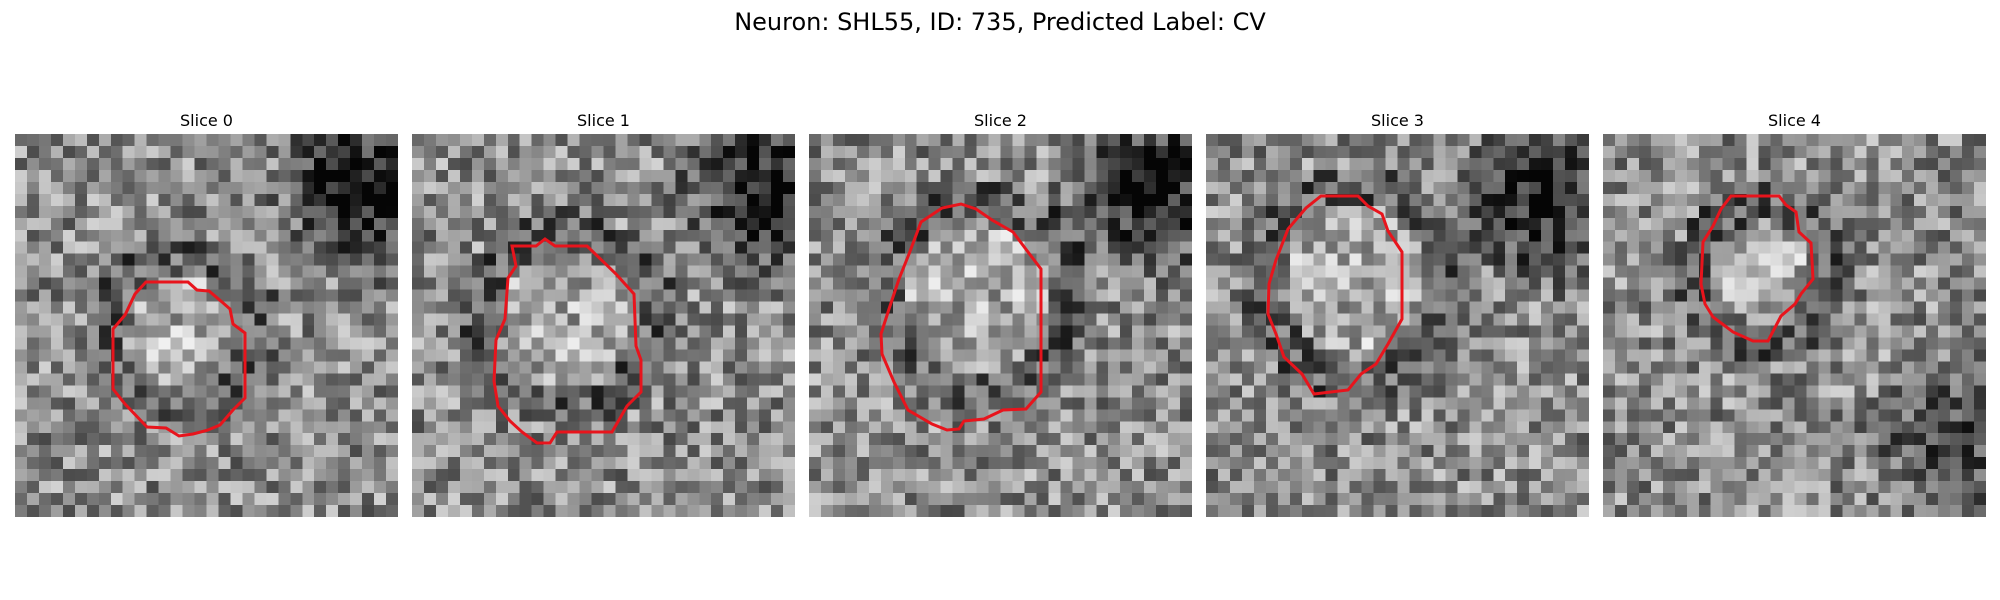 Image resolution: width=2000 pixels, height=600 pixels. I want to click on slice-panel-2: Slice 2, so click(1000, 312).